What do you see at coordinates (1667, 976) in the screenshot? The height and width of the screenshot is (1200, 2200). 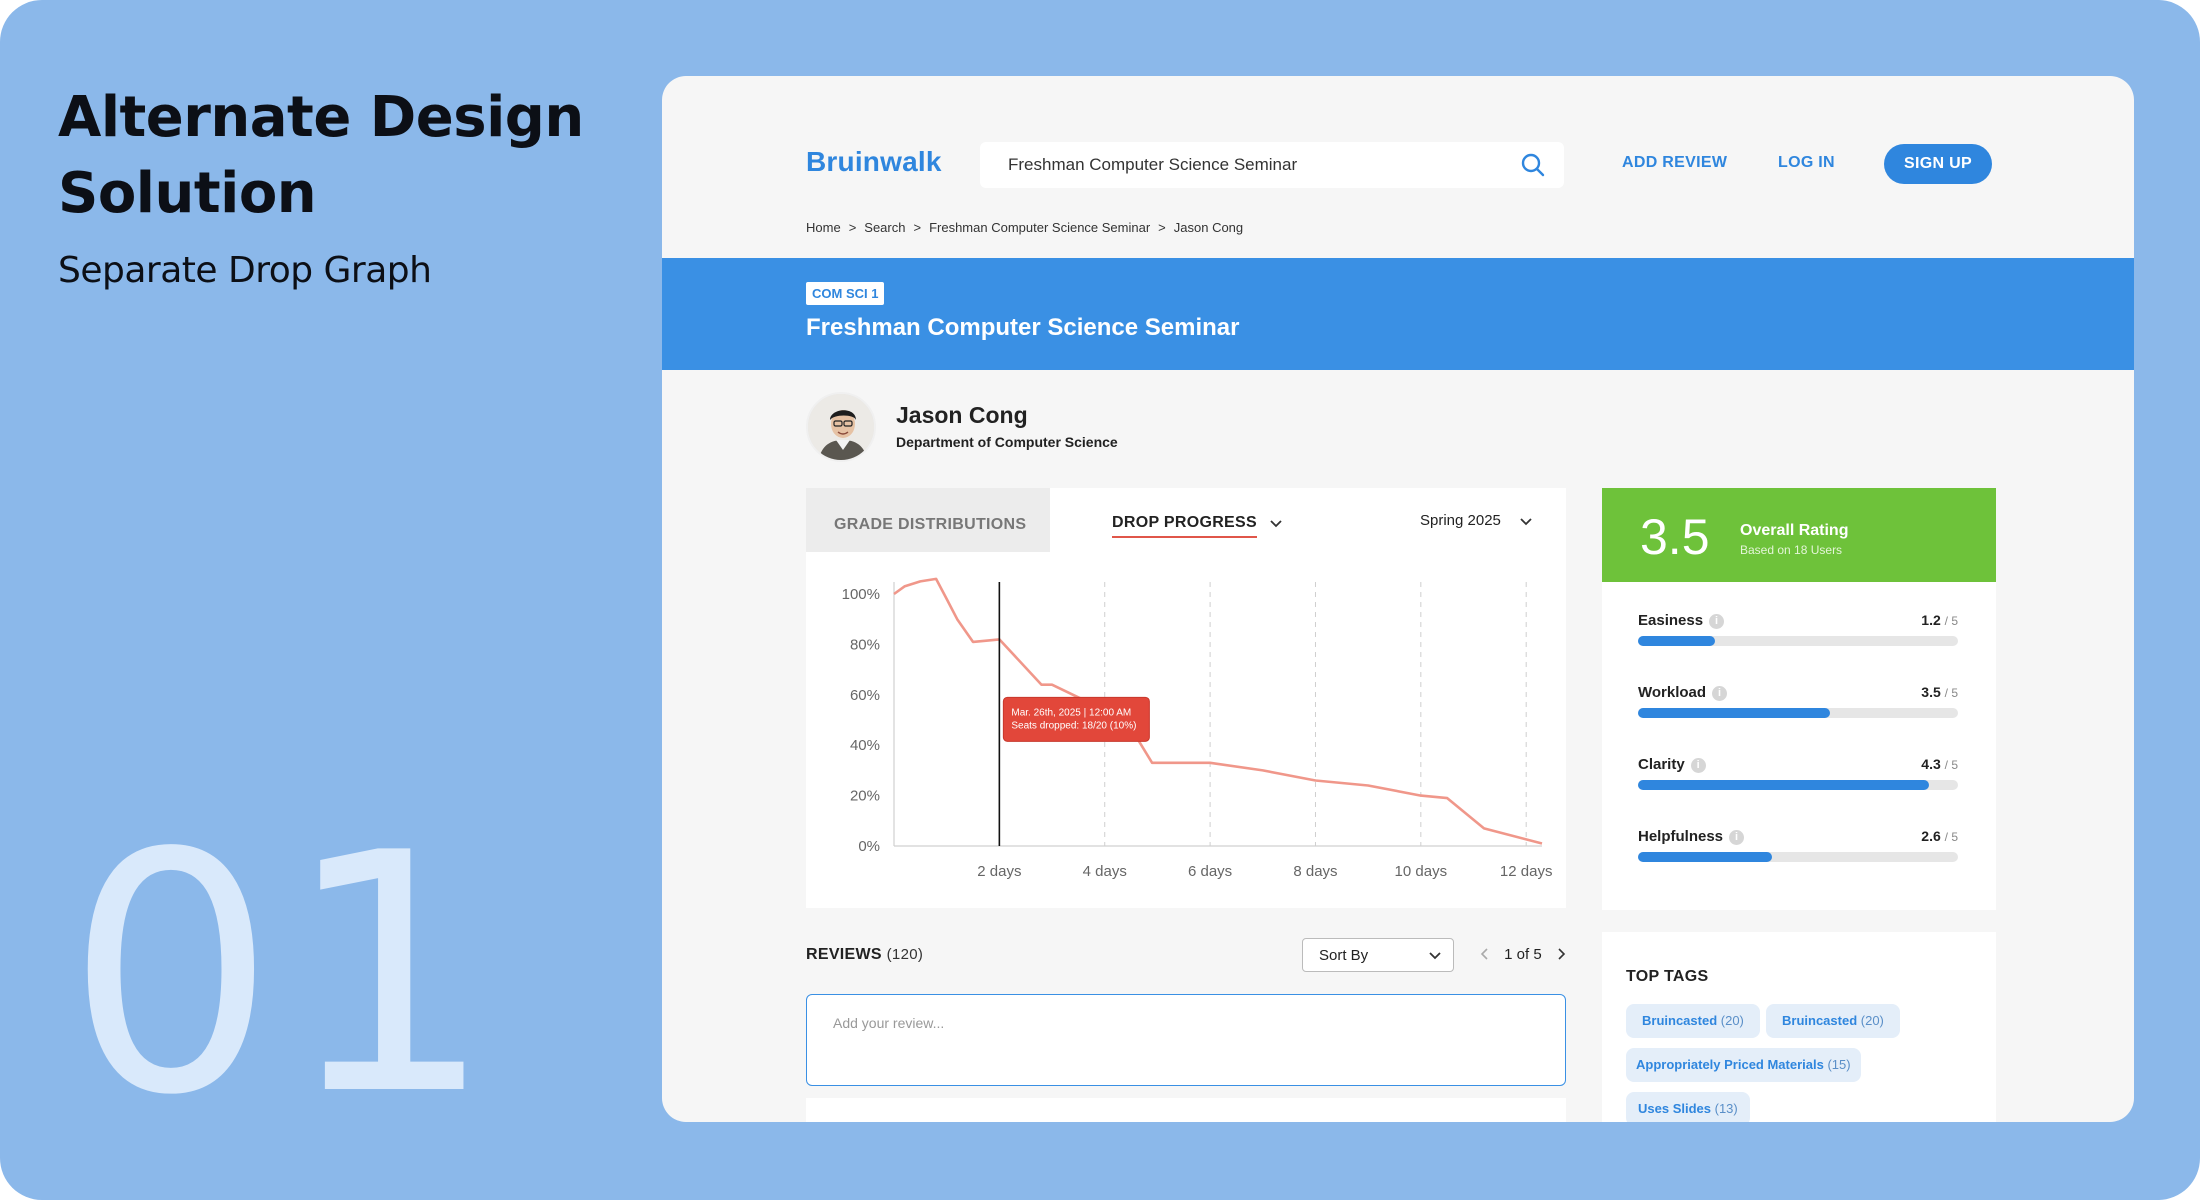 I see `top-tags-title: TOP TAGS` at bounding box center [1667, 976].